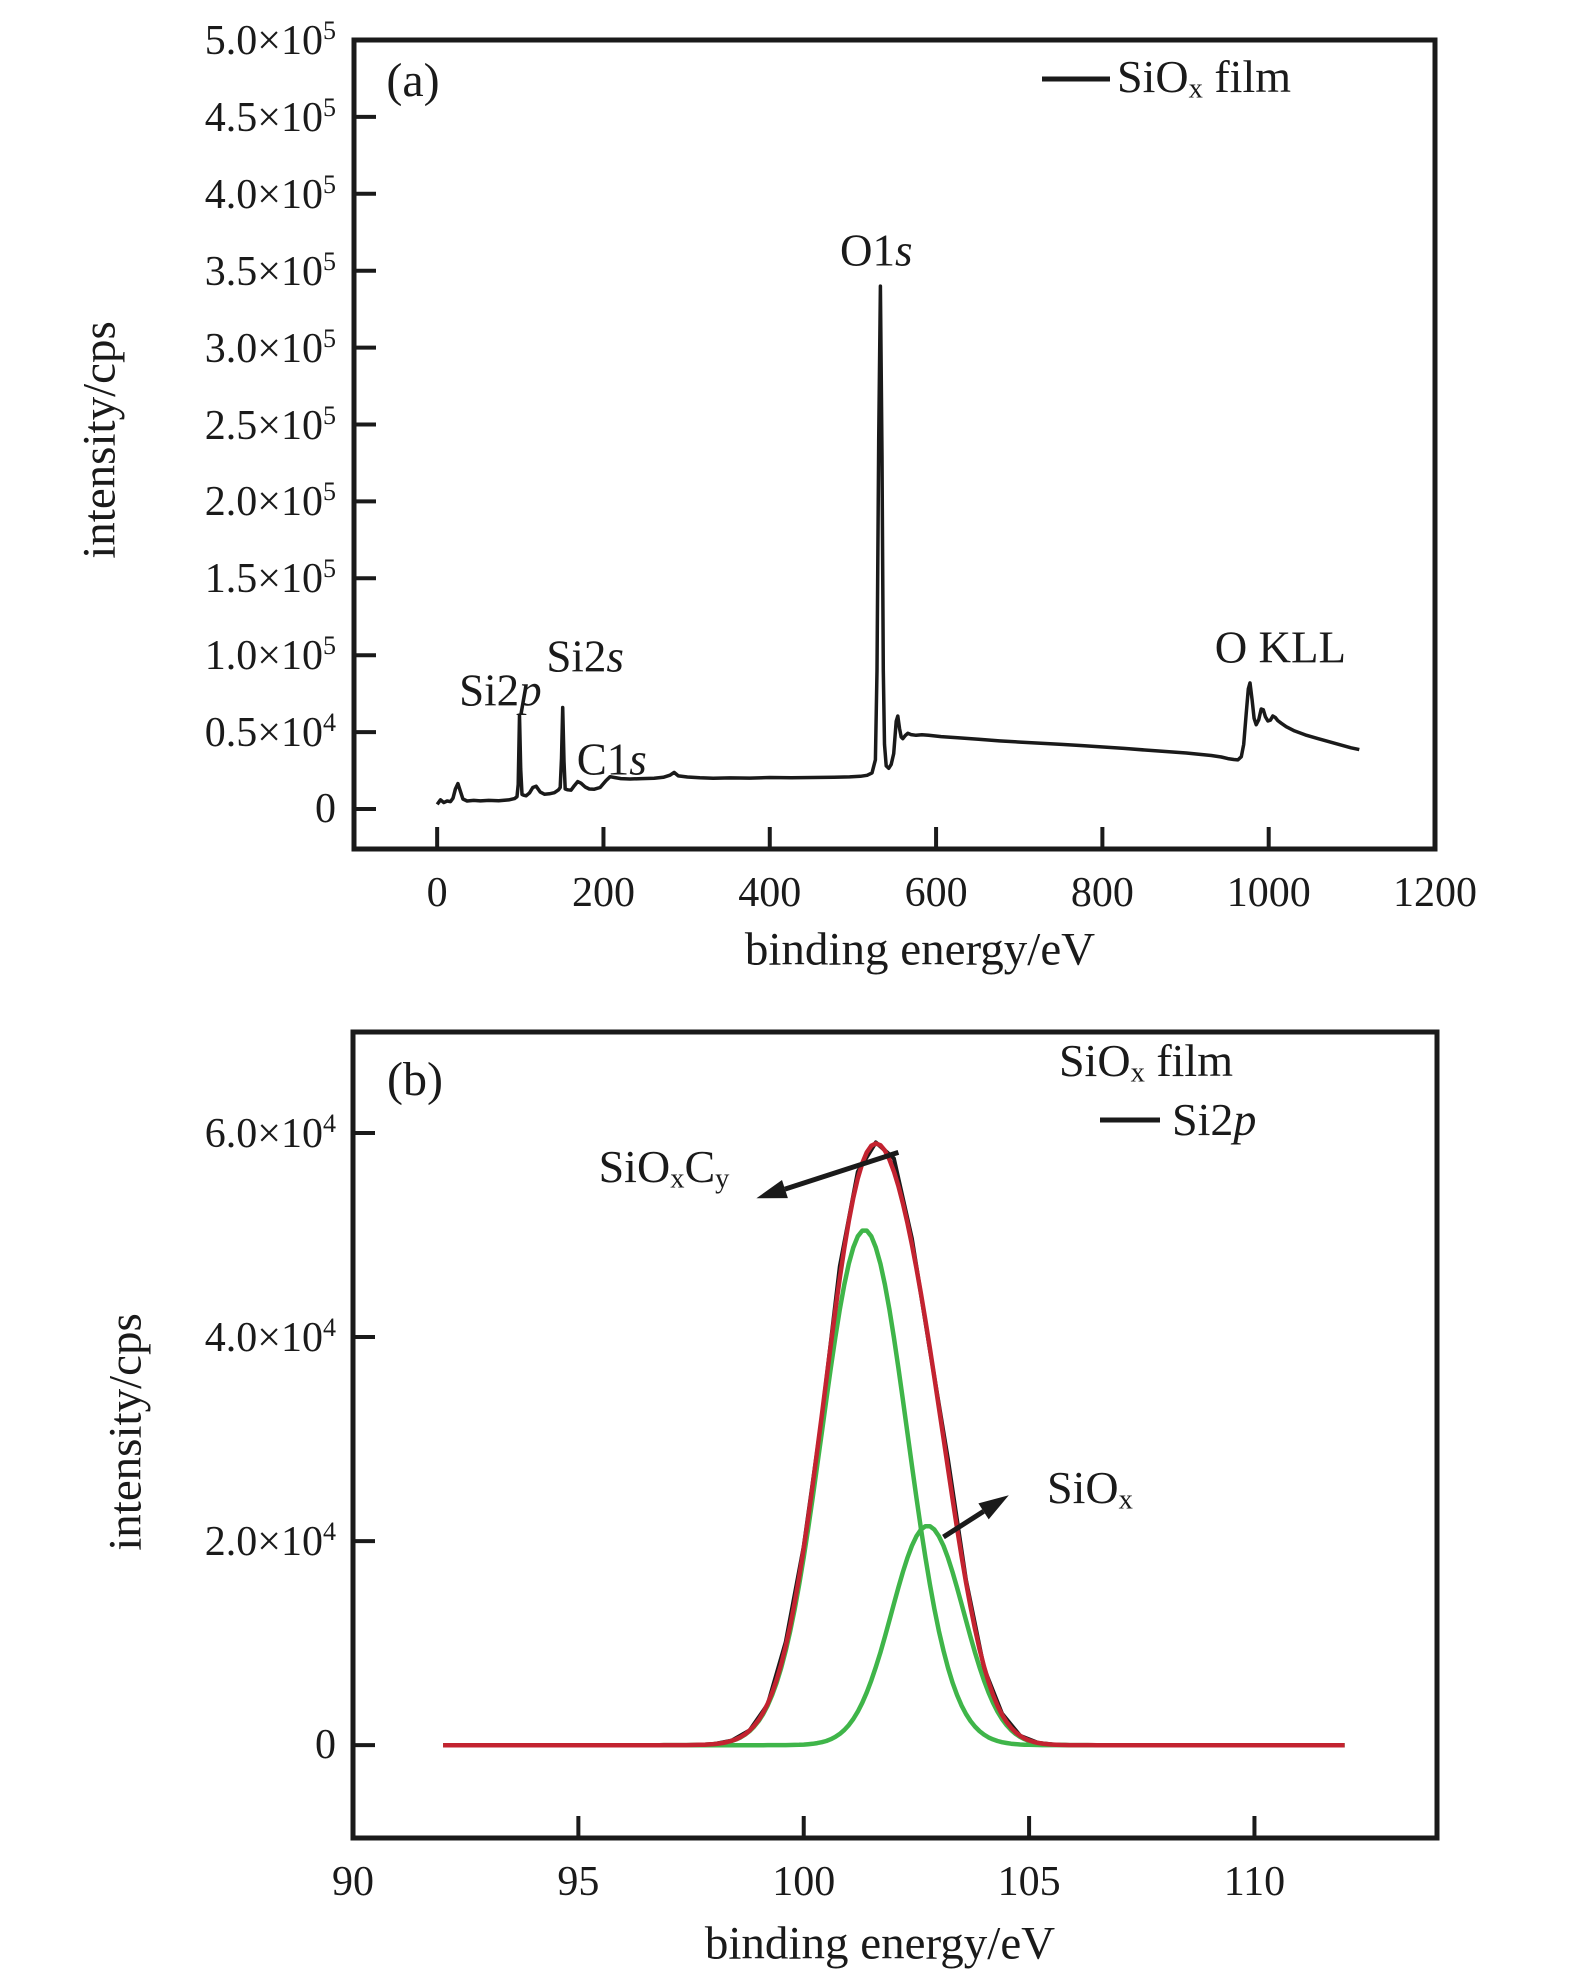 Image resolution: width=1575 pixels, height=1981 pixels. I want to click on annotation-arrow-sioxcy-head, so click(772, 1189).